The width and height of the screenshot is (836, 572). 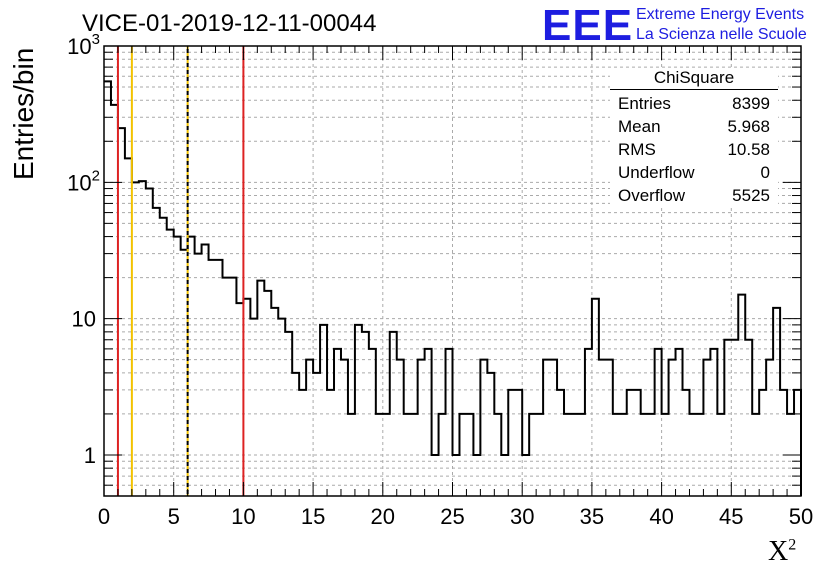 I want to click on cut-lines, so click(x=180, y=271).